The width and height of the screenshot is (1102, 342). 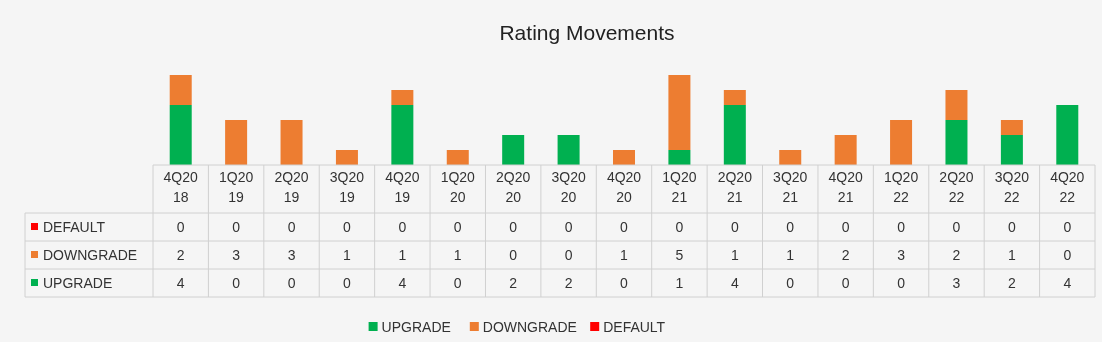 I want to click on x-tick-label: 1Q2021, so click(x=679, y=187).